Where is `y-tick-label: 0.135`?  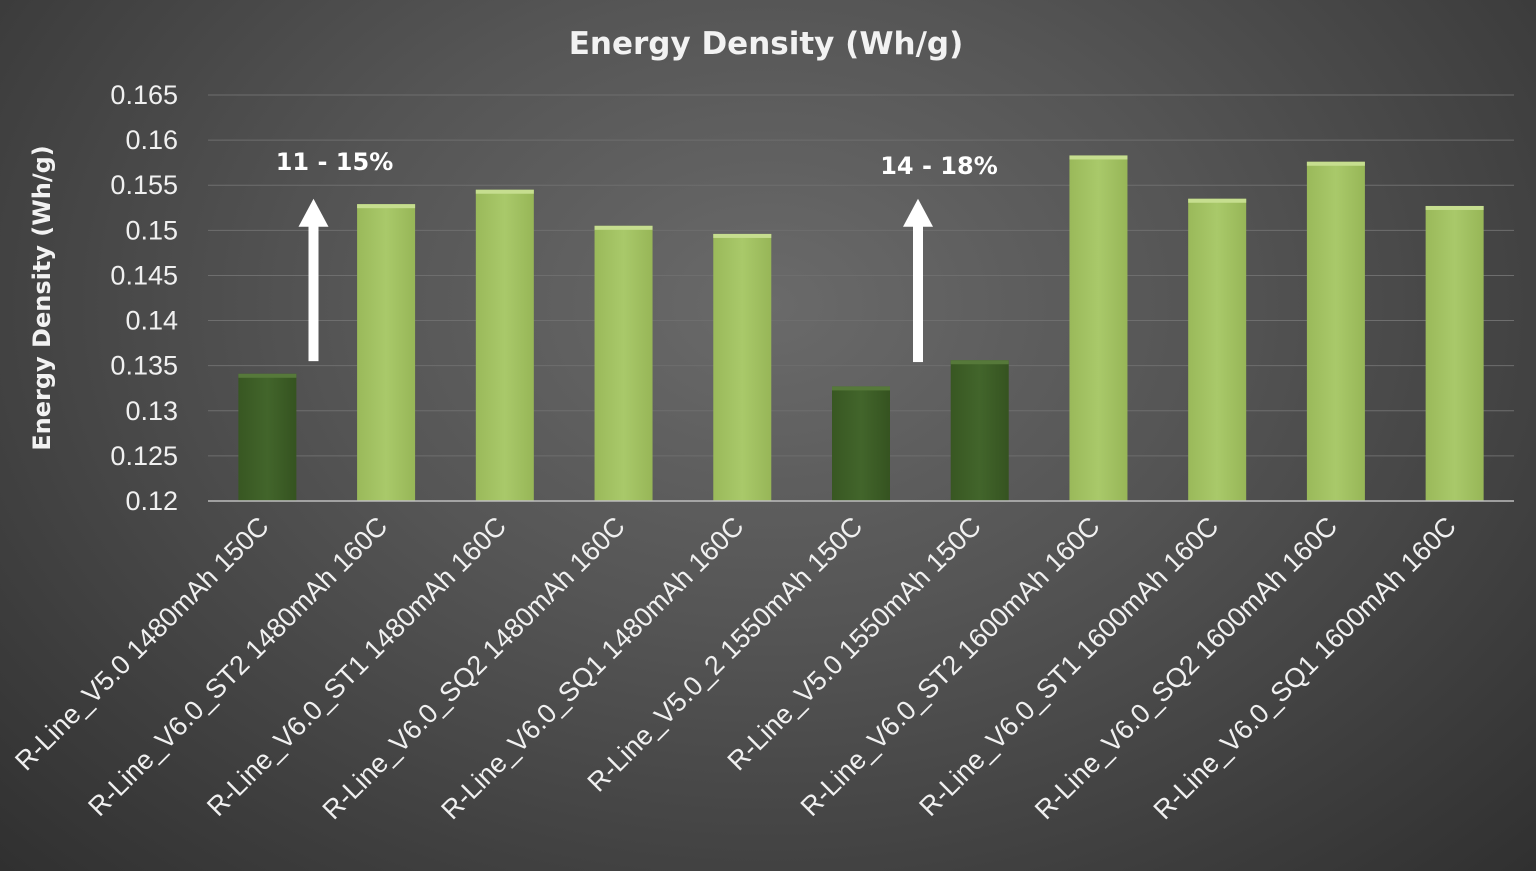
y-tick-label: 0.135 is located at coordinates (144, 366).